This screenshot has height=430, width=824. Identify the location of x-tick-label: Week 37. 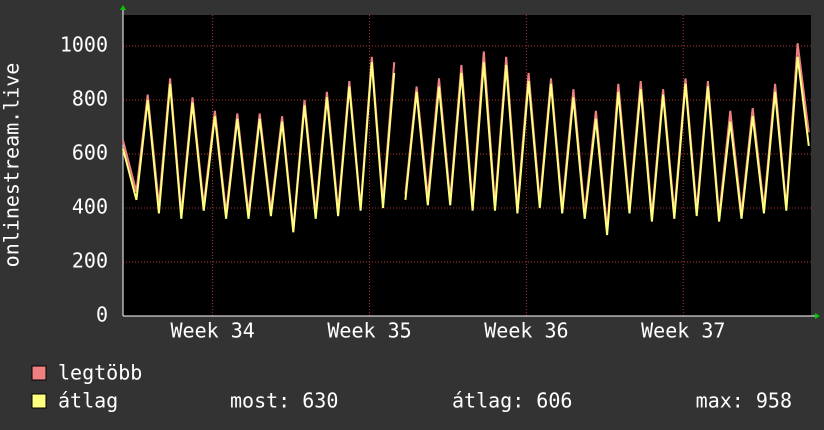
(683, 331).